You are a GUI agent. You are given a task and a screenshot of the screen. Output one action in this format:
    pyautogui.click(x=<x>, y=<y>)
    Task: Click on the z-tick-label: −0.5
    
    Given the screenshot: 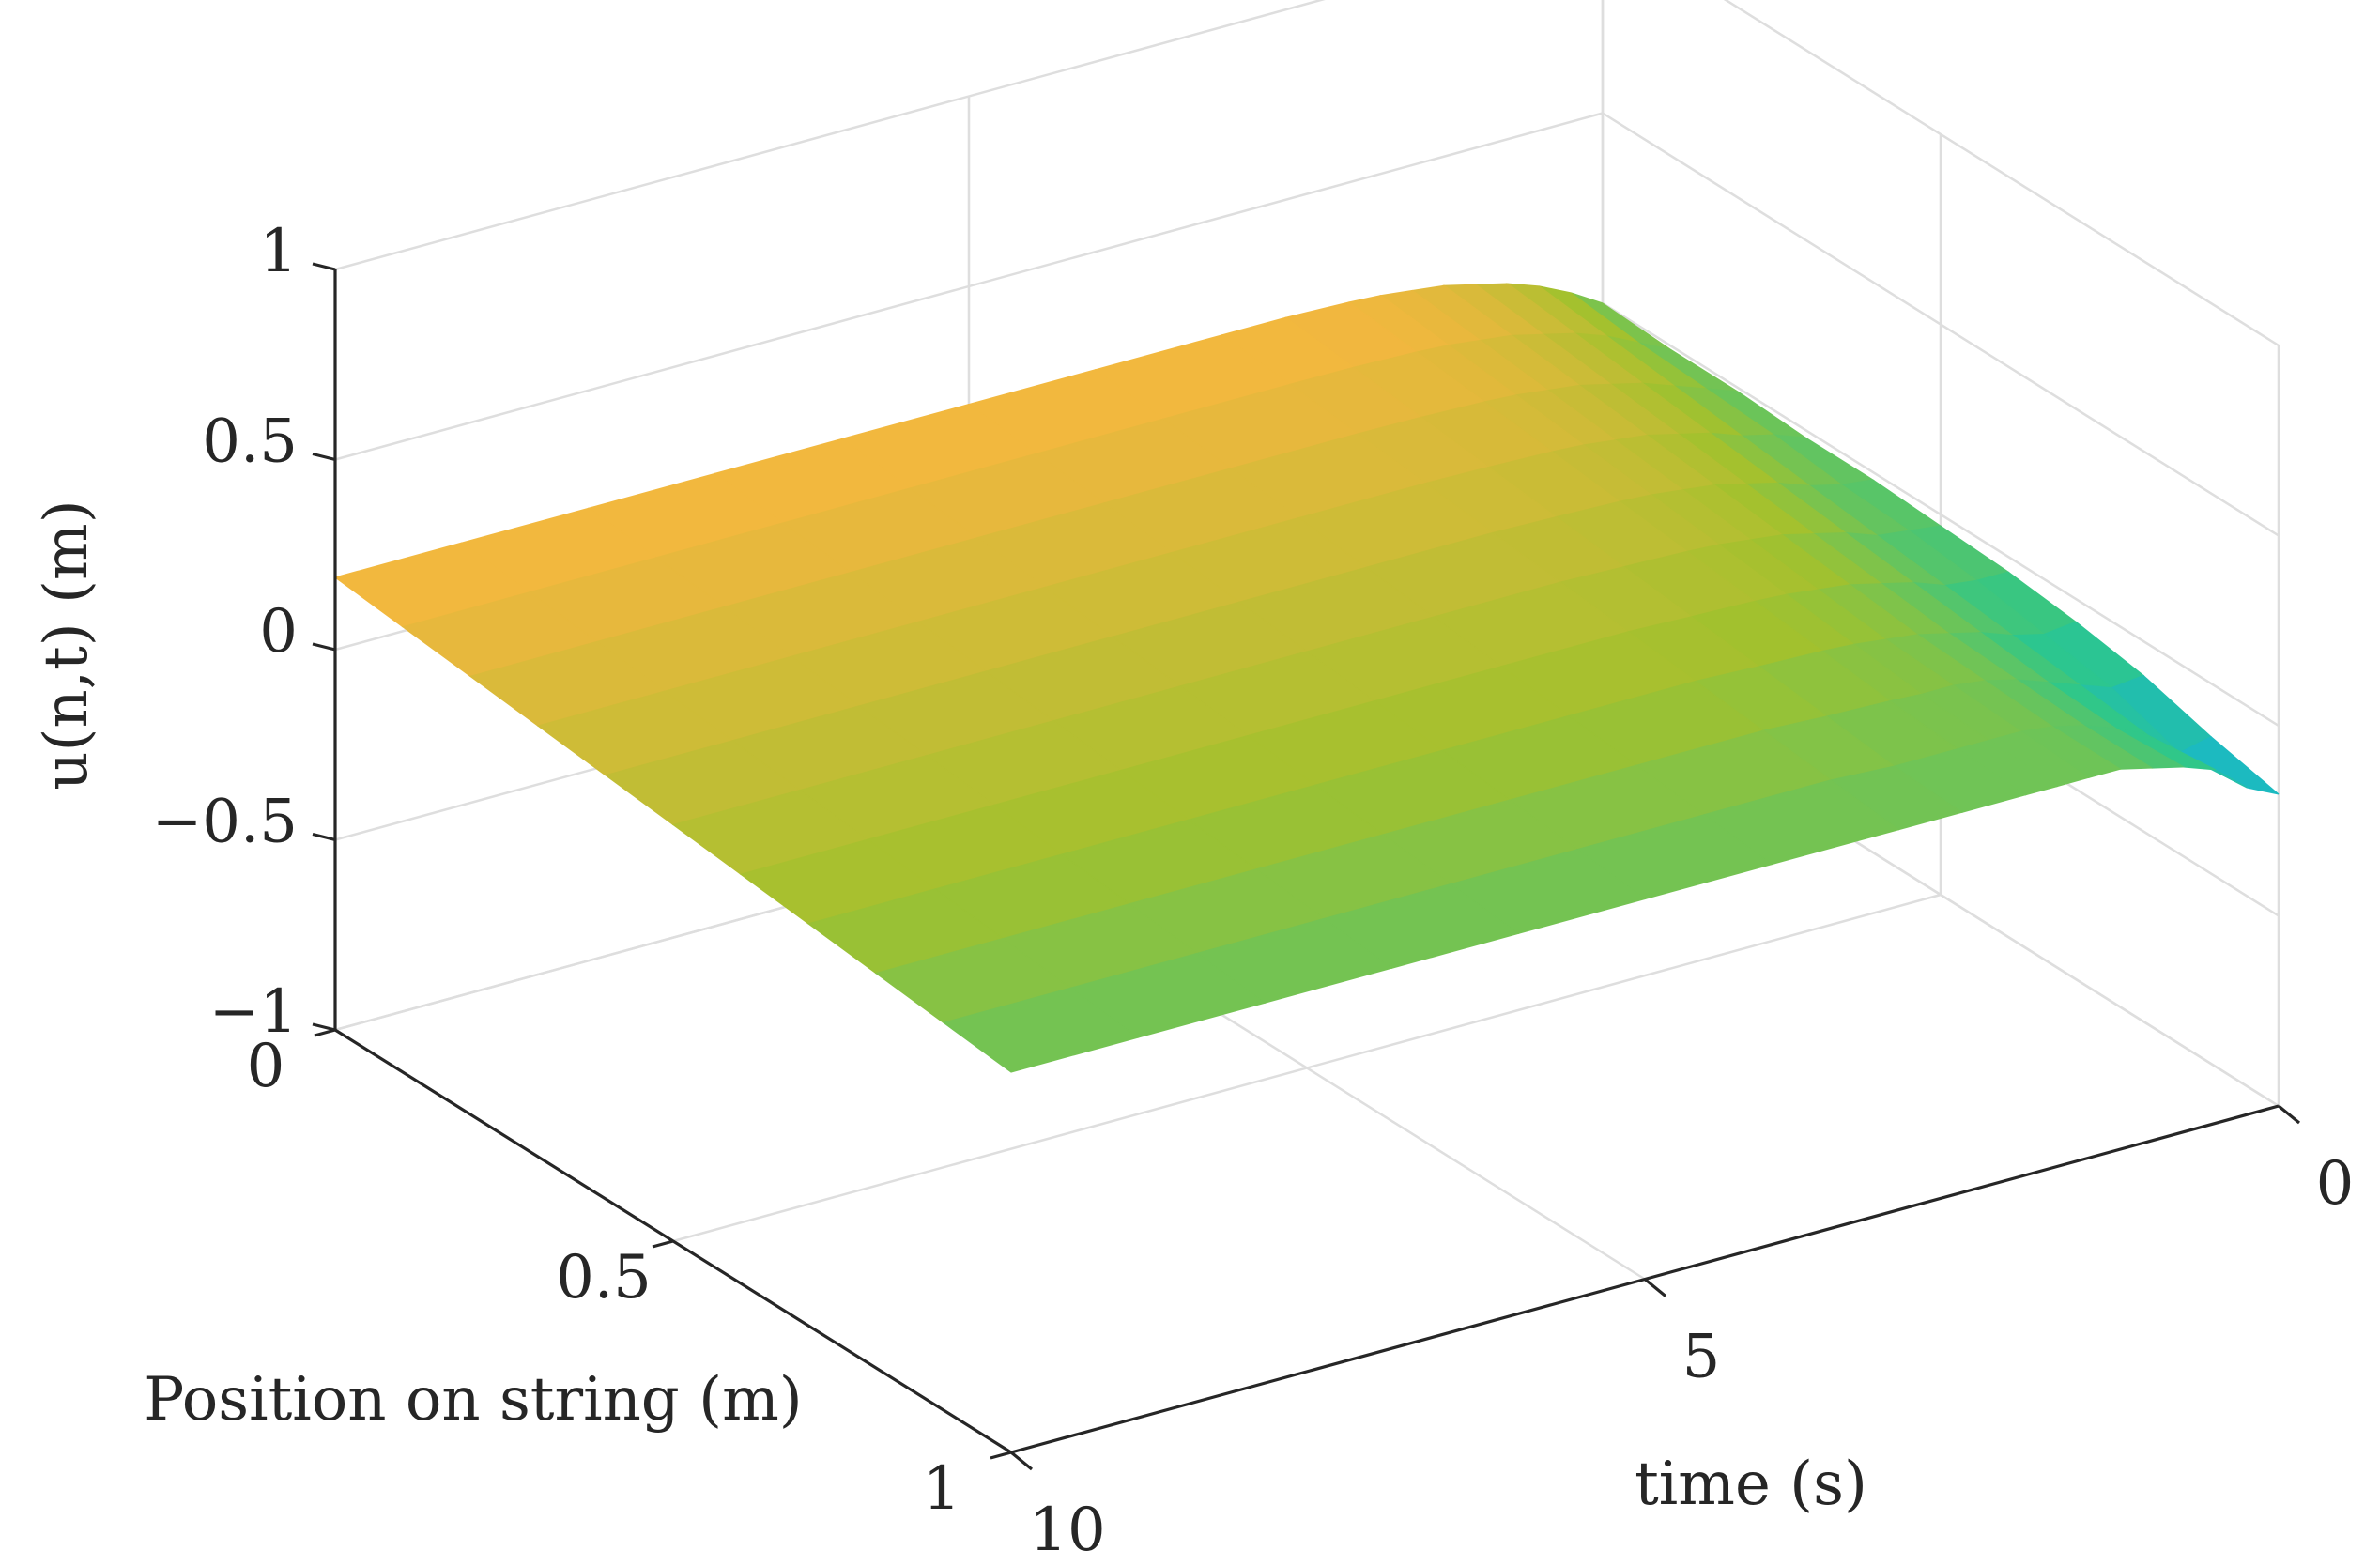 What is the action you would take?
    pyautogui.click(x=225, y=823)
    